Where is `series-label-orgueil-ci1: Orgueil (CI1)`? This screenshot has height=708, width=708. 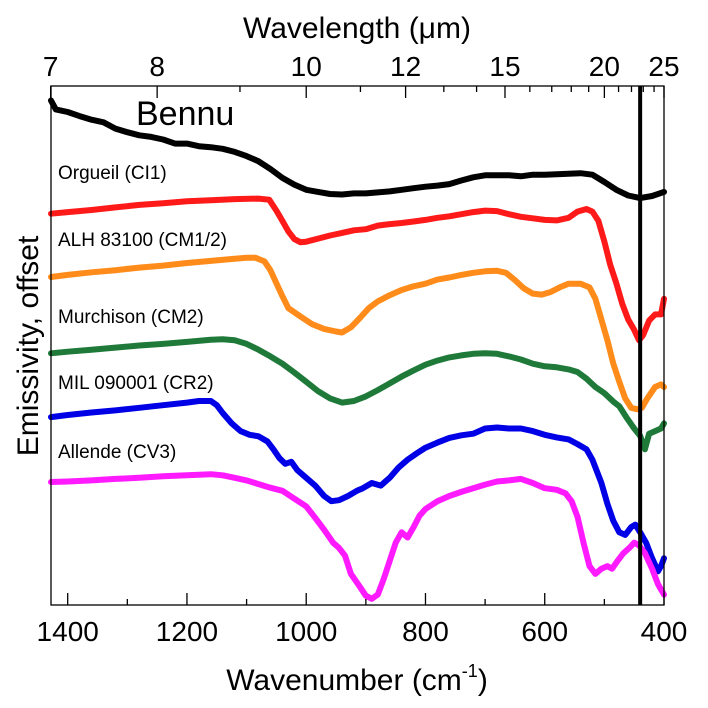
series-label-orgueil-ci1: Orgueil (CI1) is located at coordinates (112, 173).